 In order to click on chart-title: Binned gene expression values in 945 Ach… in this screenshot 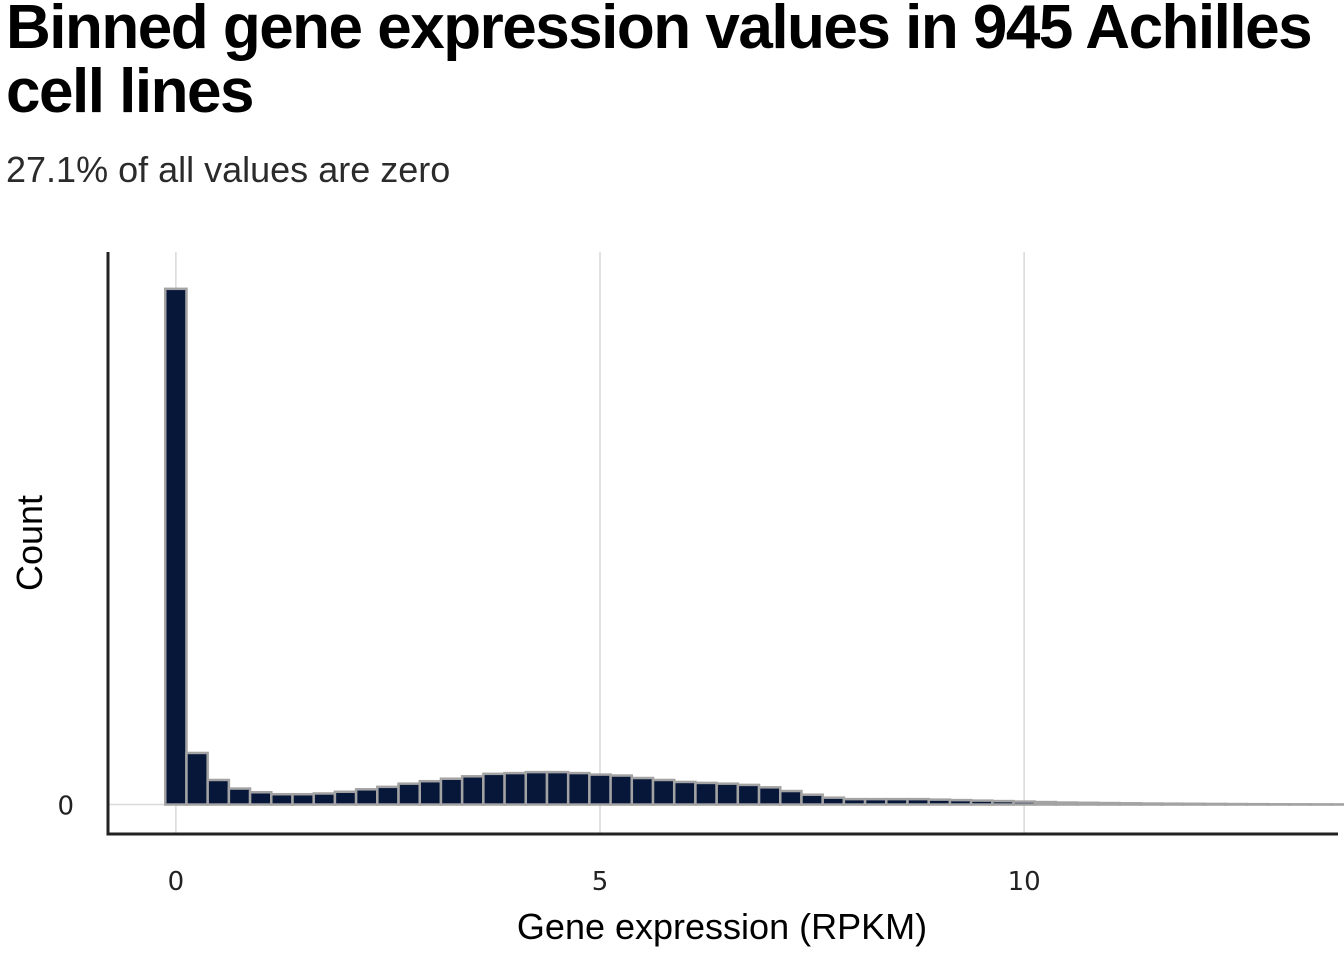, I will do `click(659, 63)`.